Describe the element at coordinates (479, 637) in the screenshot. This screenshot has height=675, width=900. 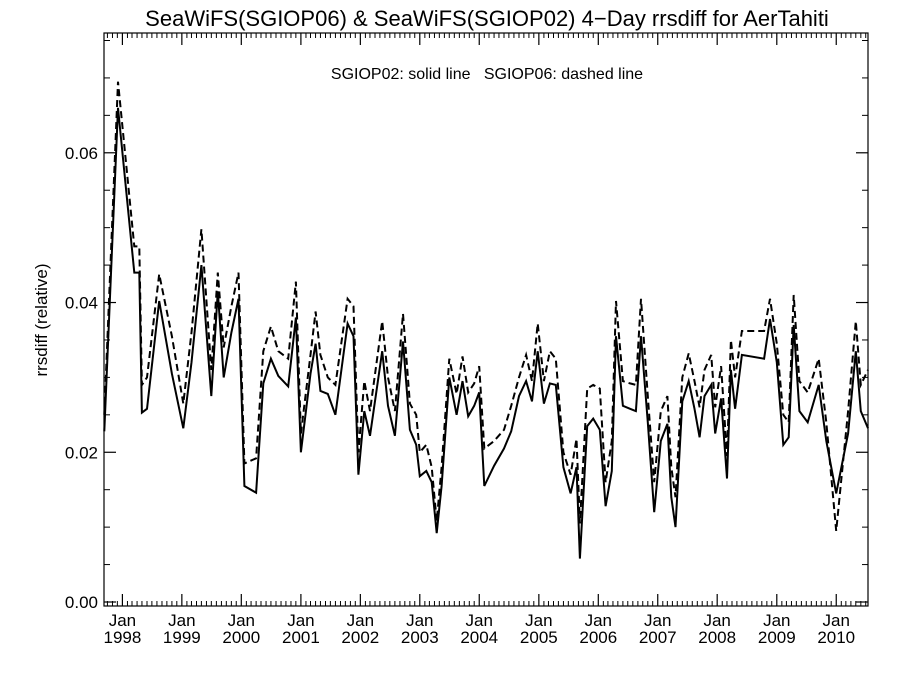
I see `x-tick-label-year: 2004` at that location.